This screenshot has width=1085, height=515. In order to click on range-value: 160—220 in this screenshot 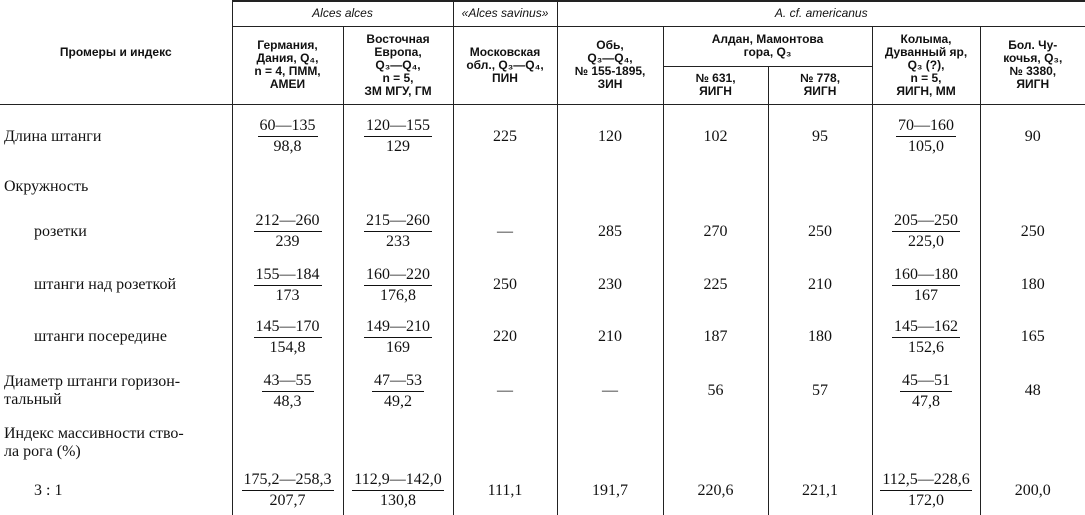, I will do `click(398, 276)`.